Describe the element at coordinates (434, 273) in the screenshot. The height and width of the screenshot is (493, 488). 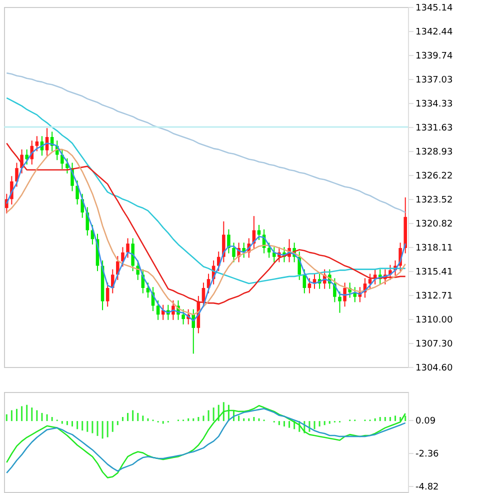
I see `y-tick-label: 1315.41` at that location.